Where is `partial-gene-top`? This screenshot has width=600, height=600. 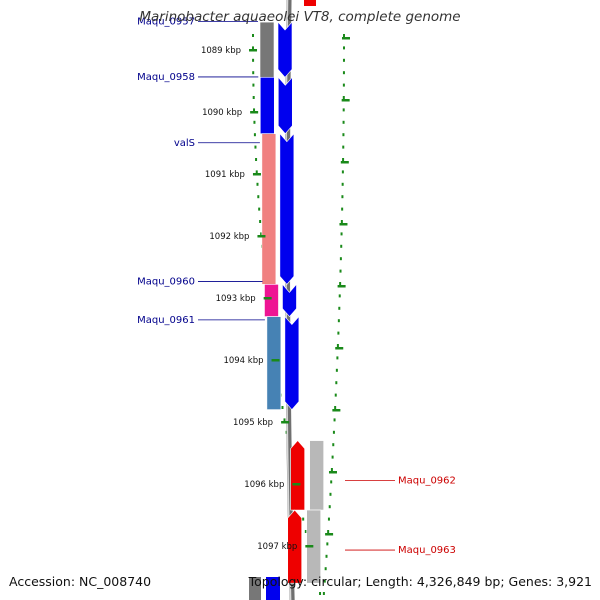
partial-gene-top is located at coordinates (310, 3).